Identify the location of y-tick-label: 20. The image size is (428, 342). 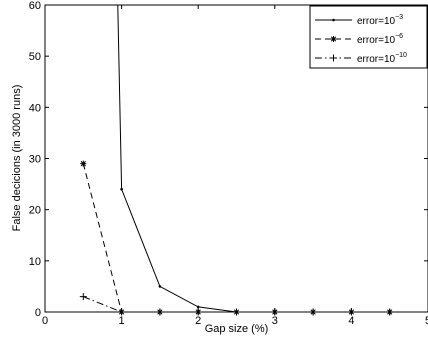
(35, 211).